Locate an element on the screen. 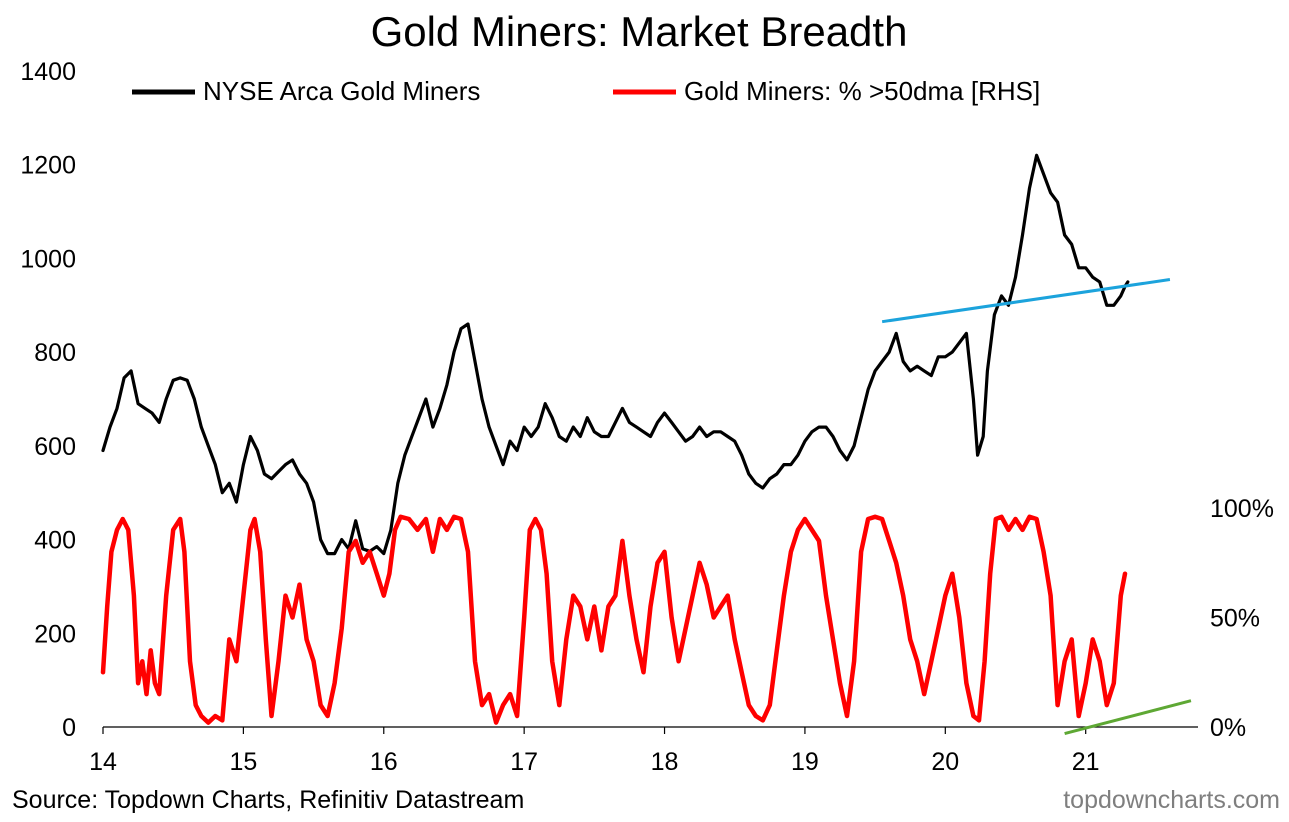 The width and height of the screenshot is (1289, 822). left-tick-label: 1400 is located at coordinates (48, 72).